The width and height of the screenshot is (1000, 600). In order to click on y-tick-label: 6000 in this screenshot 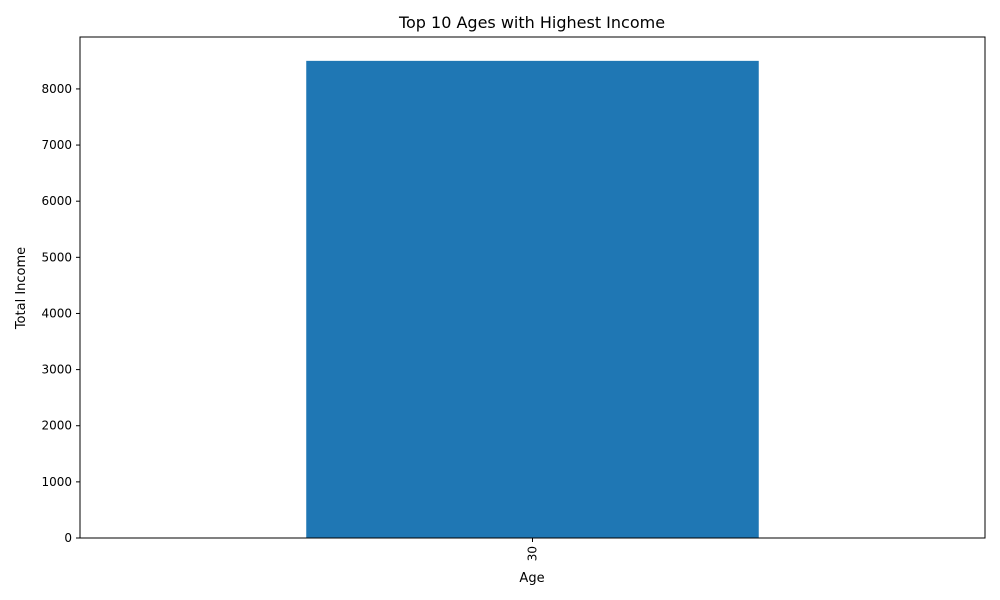, I will do `click(56, 201)`.